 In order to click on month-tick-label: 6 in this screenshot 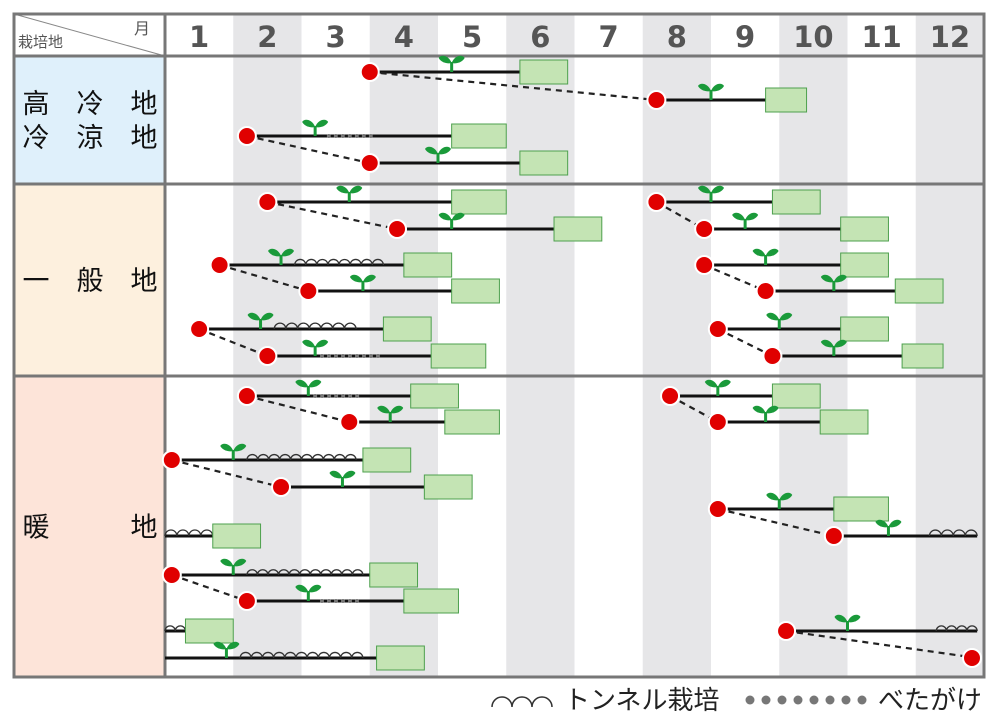, I will do `click(540, 37)`.